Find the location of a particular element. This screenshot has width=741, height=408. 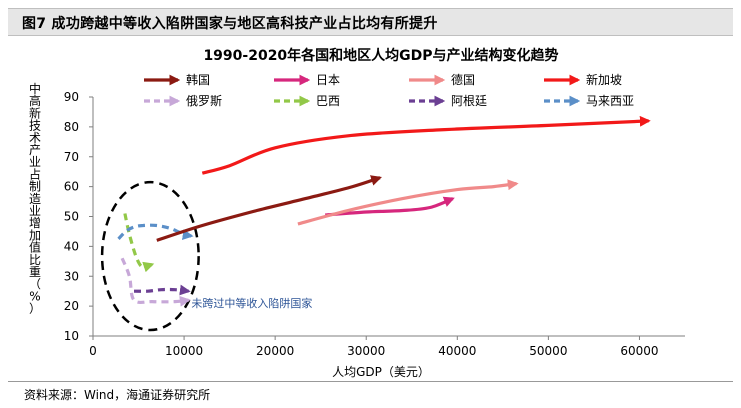

x-tick-label: 50000 is located at coordinates (548, 351).